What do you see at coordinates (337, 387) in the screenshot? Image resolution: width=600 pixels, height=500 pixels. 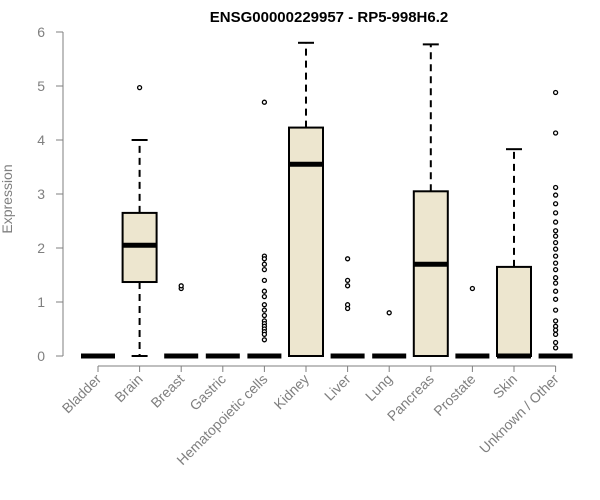 I see `x-tick-label: Liver` at bounding box center [337, 387].